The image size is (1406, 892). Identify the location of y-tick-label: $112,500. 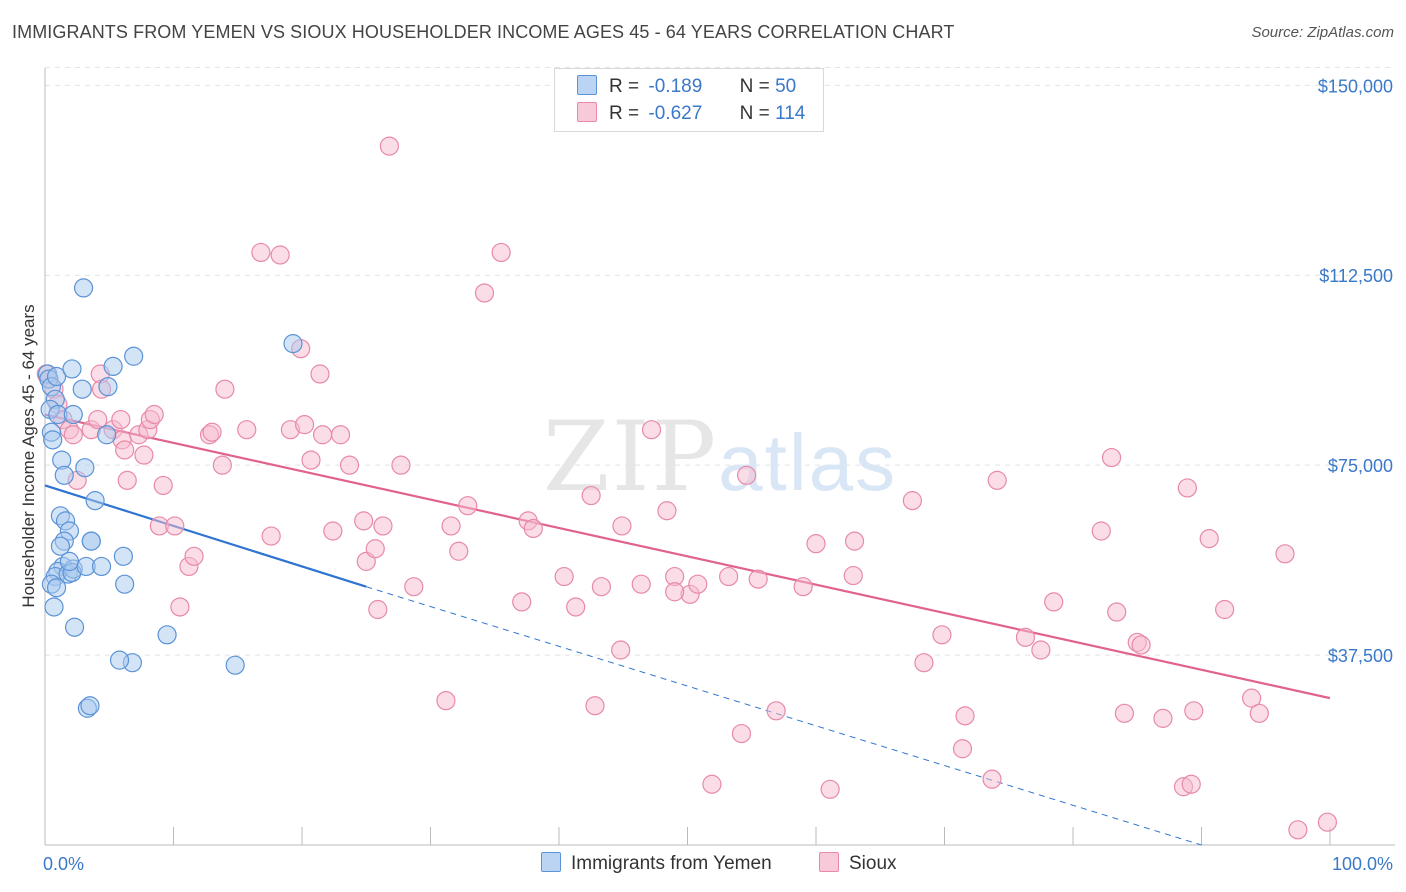
(1356, 276).